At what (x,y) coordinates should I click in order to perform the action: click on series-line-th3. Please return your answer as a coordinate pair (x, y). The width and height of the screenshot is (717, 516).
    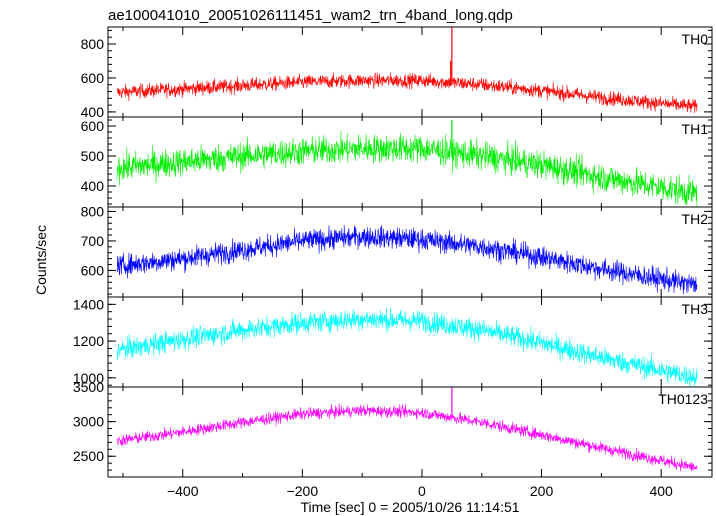
    Looking at the image, I should click on (407, 347).